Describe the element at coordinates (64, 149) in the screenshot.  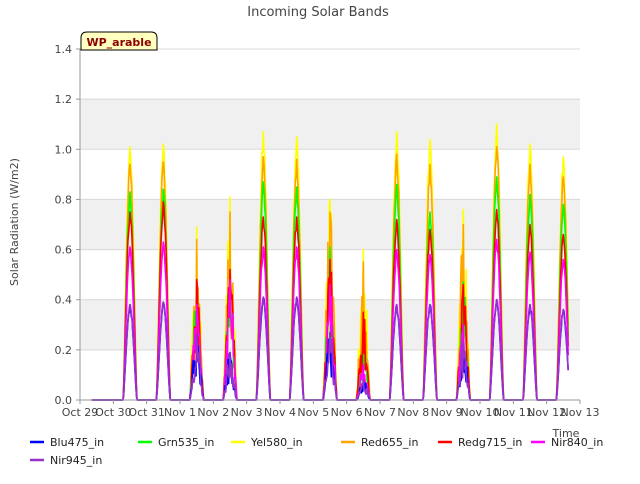
I see `y-tick-label: 1.0` at that location.